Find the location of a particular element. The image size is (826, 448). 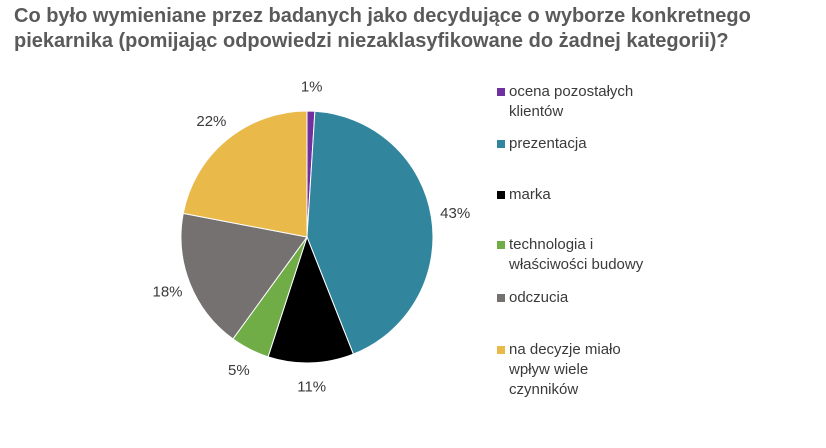

legend-item-1: prezentacja is located at coordinates (542, 144).